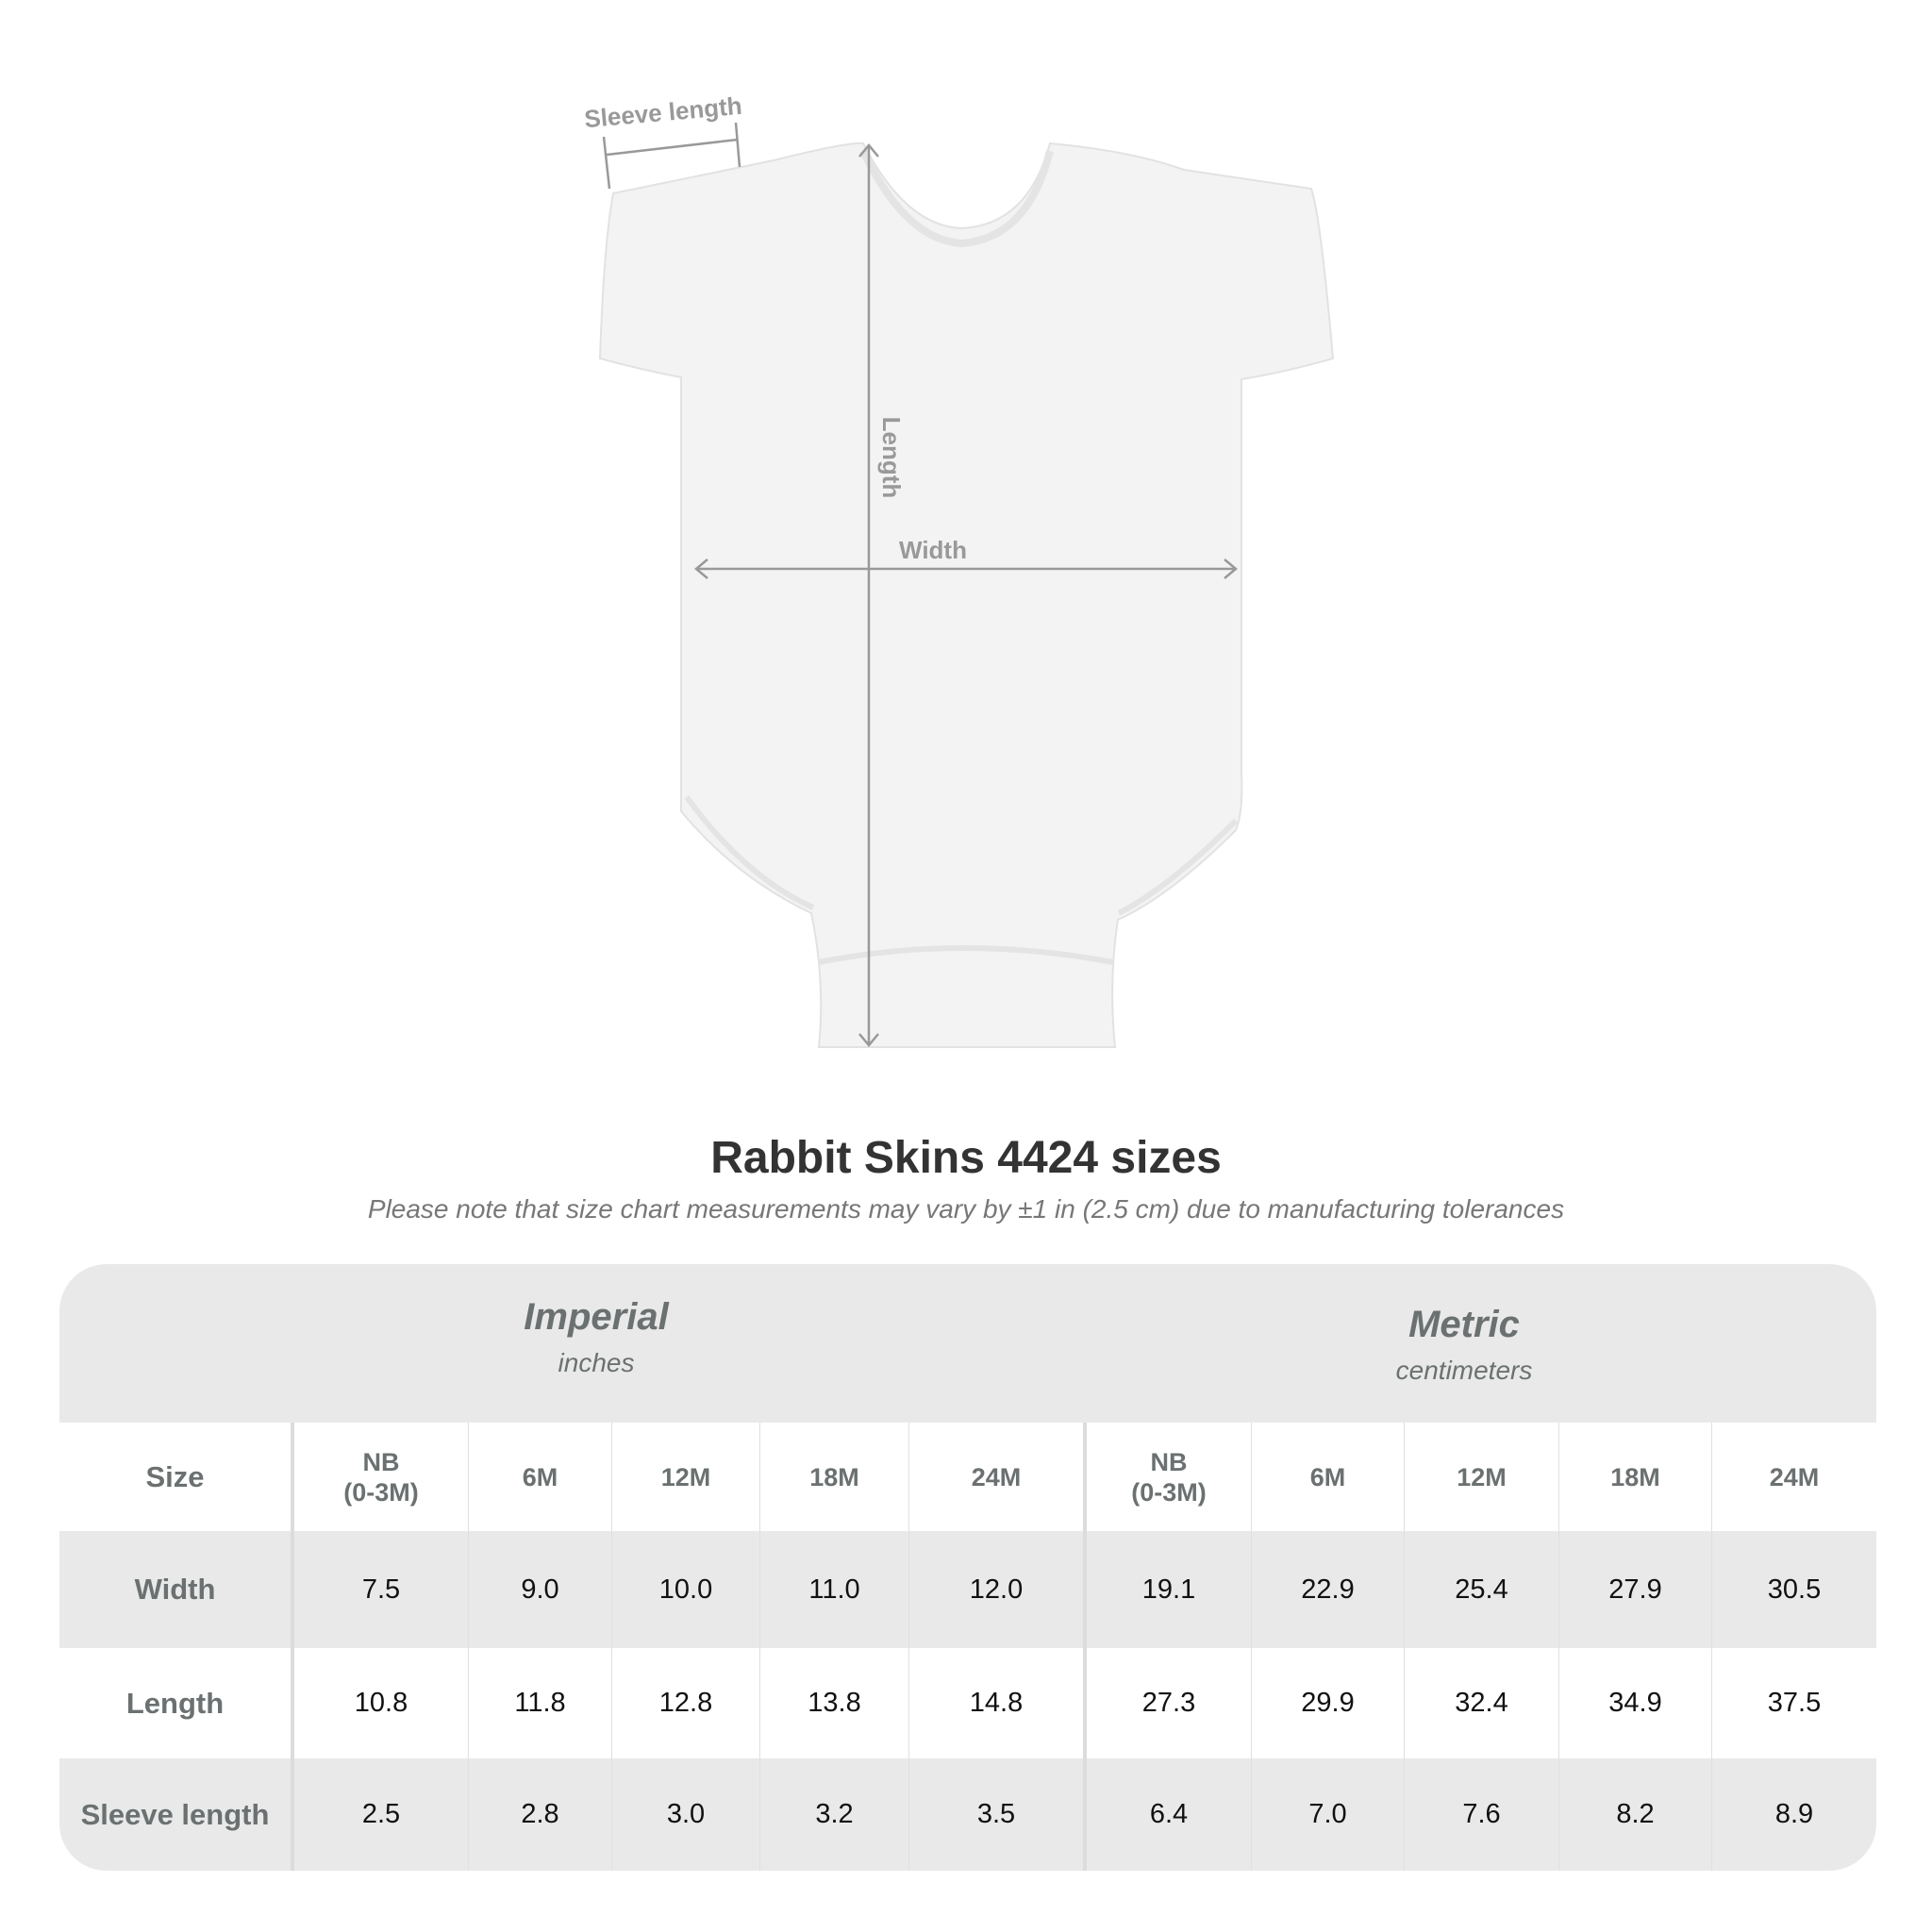 This screenshot has width=1932, height=1932. Describe the element at coordinates (1635, 1814) in the screenshot. I see `metric-value: 8.2` at that location.